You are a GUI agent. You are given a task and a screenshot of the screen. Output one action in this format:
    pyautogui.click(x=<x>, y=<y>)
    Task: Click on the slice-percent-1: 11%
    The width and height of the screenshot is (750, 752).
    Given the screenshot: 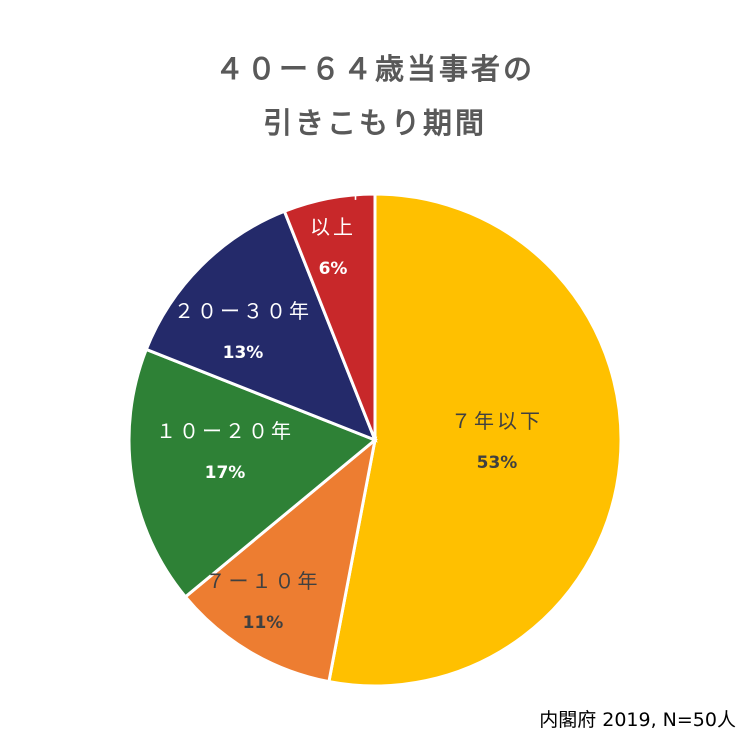 What is the action you would take?
    pyautogui.click(x=263, y=623)
    